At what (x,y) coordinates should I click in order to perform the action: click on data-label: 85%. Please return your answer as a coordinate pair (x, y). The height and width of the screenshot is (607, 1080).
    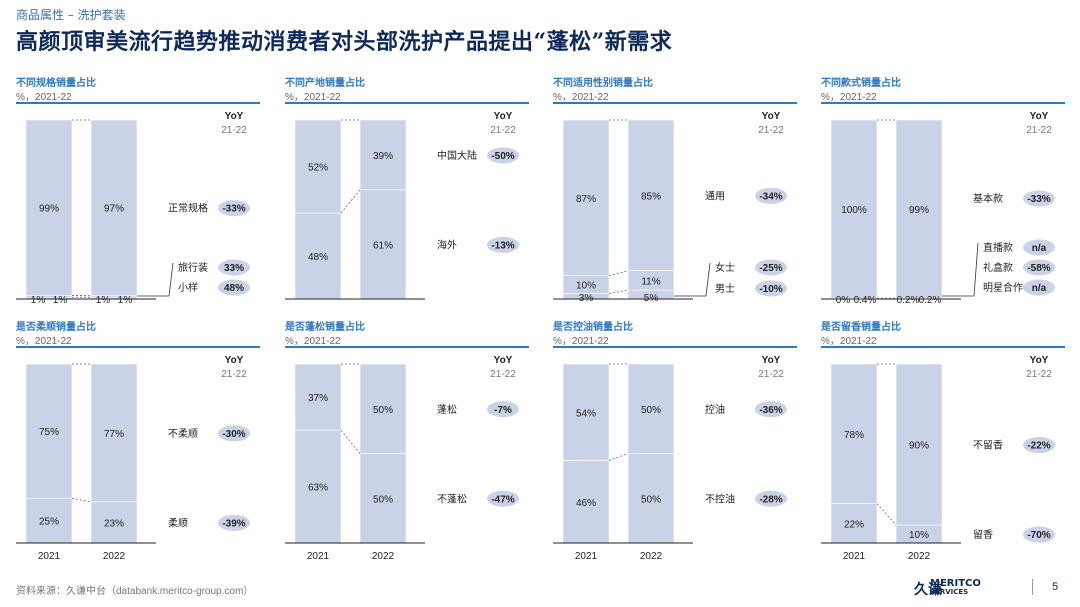
    Looking at the image, I should click on (651, 196).